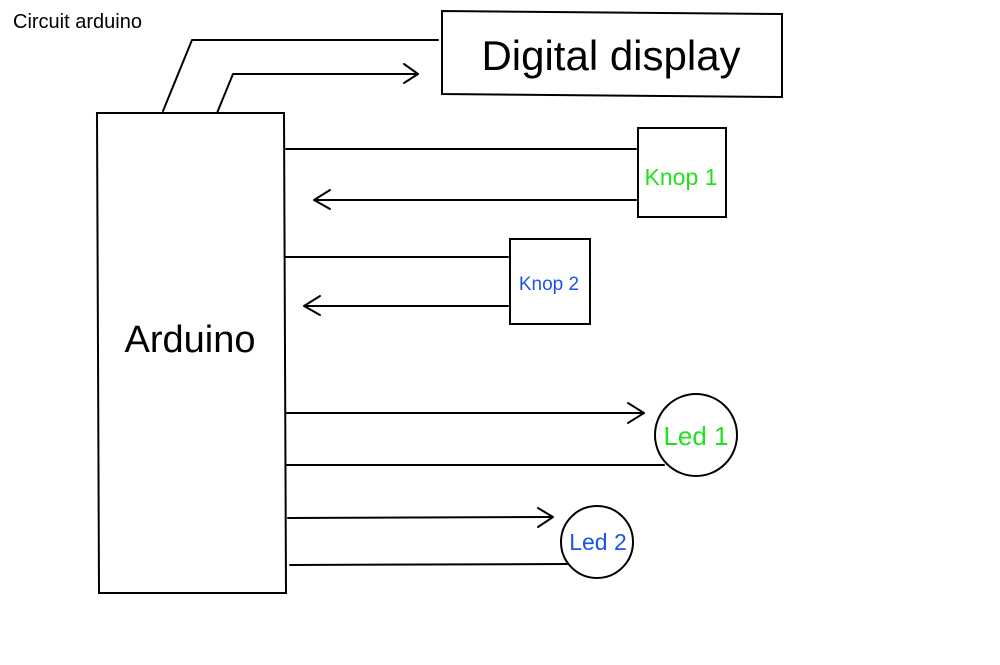  What do you see at coordinates (681, 177) in the screenshot?
I see `knop1-label: Knop 1` at bounding box center [681, 177].